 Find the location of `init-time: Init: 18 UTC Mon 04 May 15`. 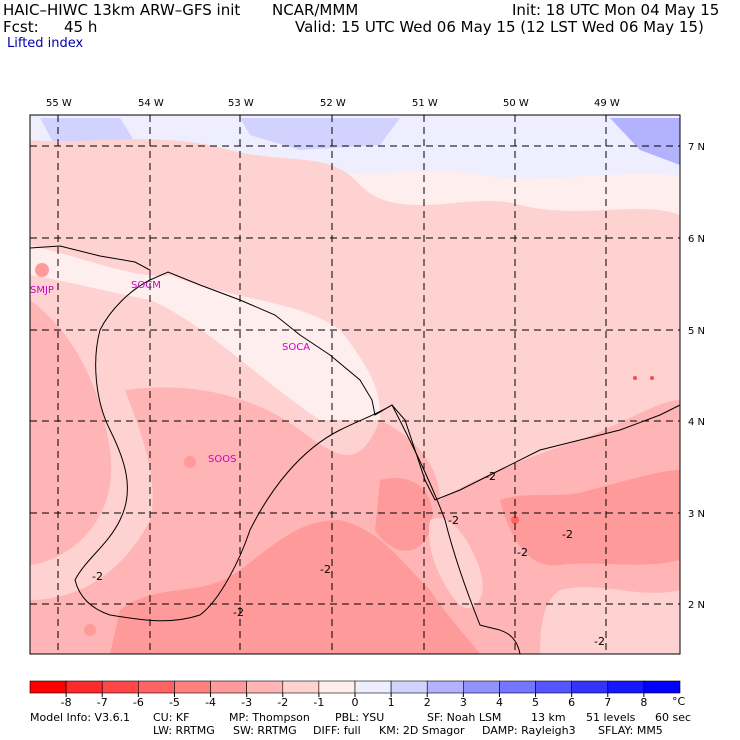

init-time: Init: 18 UTC Mon 04 May 15 is located at coordinates (616, 10).